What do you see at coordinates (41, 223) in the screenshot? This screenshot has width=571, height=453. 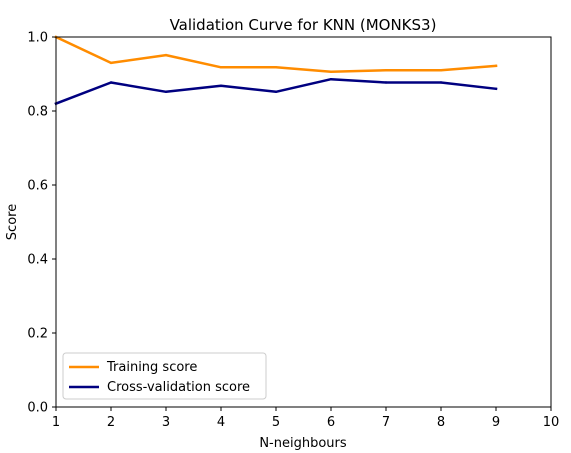 I see `y-axis: 0.0 0.2 0.4 0.6 0.8 1.0` at bounding box center [41, 223].